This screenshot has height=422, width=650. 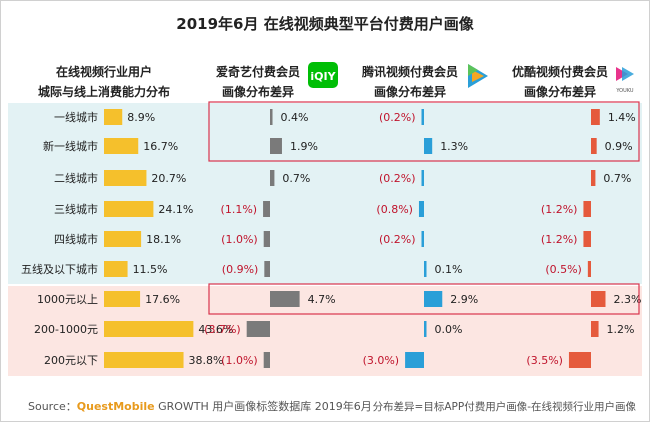 I want to click on youku-diff-label: 0.7%, so click(x=617, y=178).